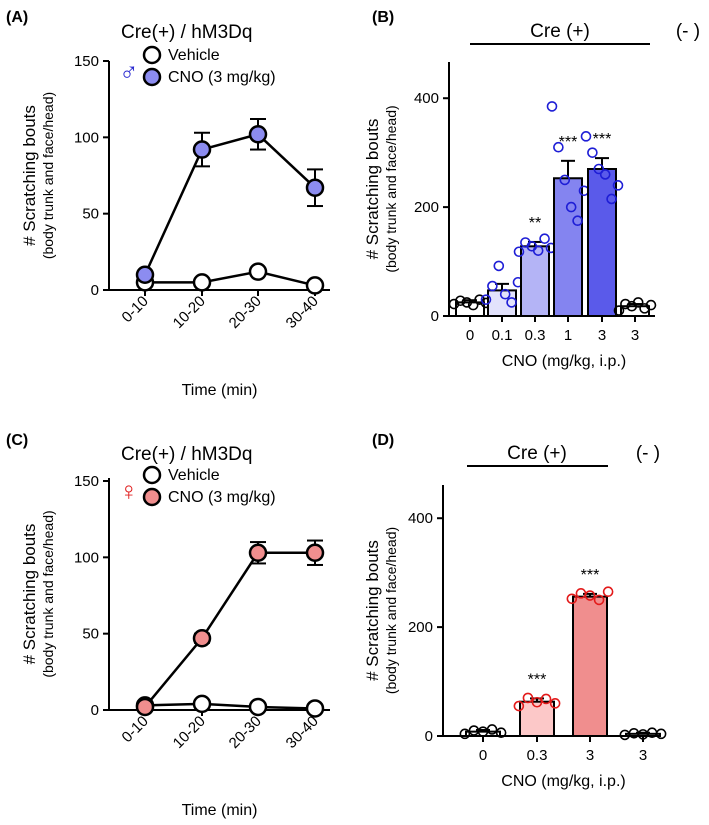  I want to click on significance-label: **, so click(535, 223).